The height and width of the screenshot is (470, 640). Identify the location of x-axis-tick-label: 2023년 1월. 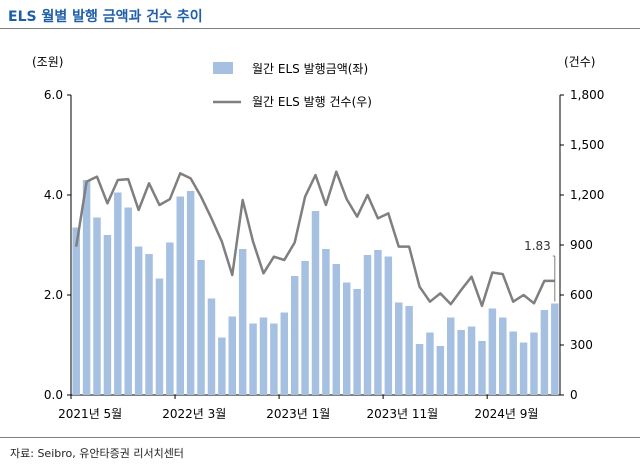
(298, 414).